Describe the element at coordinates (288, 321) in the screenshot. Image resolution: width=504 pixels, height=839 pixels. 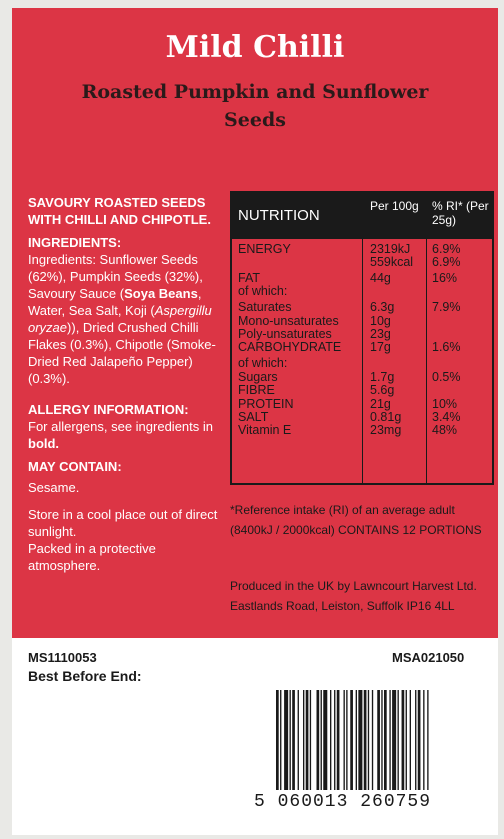
I see `nutrient-name: Mono-unsaturates` at that location.